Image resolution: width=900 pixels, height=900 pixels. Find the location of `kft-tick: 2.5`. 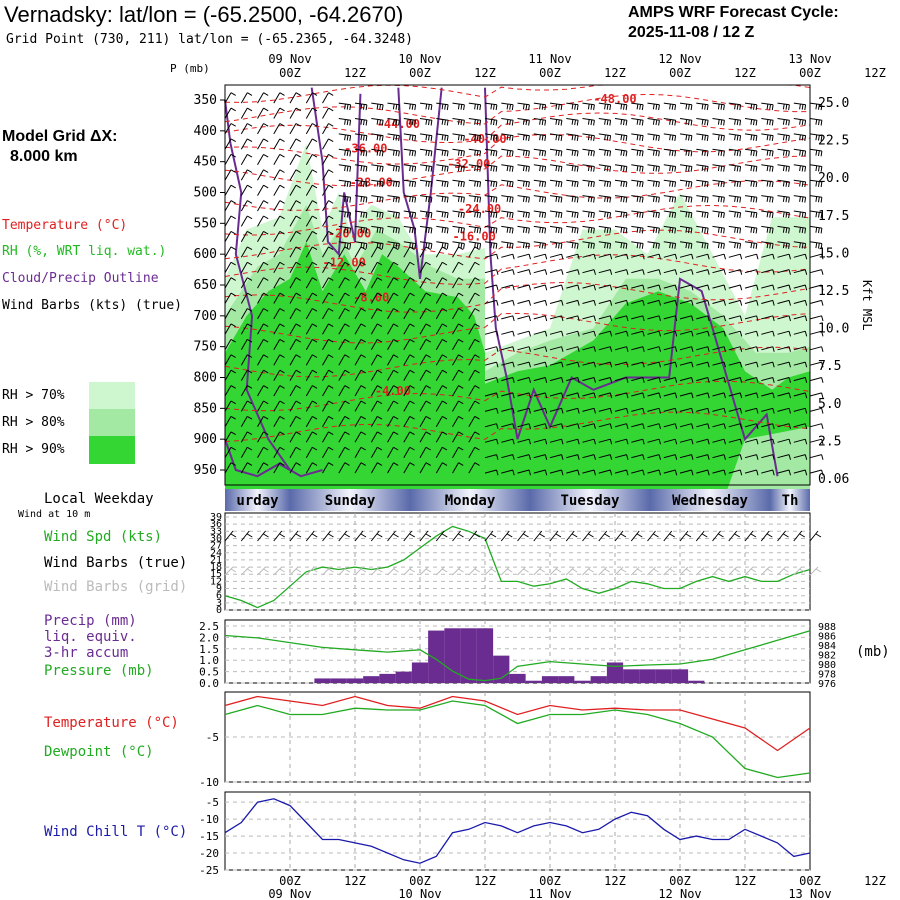

kft-tick: 2.5 is located at coordinates (829, 441).